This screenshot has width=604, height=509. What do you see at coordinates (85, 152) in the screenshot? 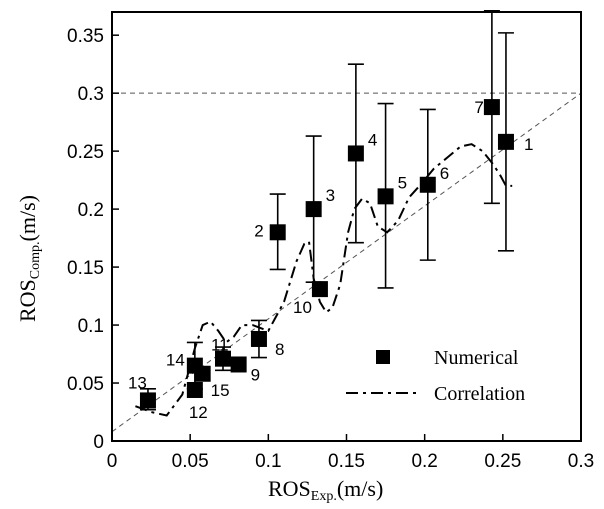
I see `y-tick-label: 0.25` at bounding box center [85, 152].